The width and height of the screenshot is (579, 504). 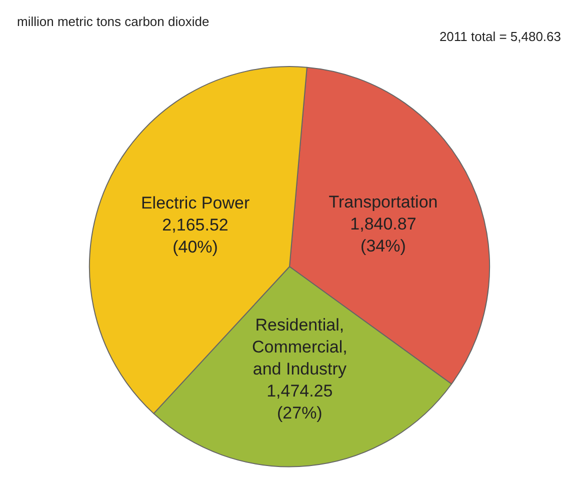 I want to click on data-label: 1,474.25 (27%), so click(x=299, y=402).